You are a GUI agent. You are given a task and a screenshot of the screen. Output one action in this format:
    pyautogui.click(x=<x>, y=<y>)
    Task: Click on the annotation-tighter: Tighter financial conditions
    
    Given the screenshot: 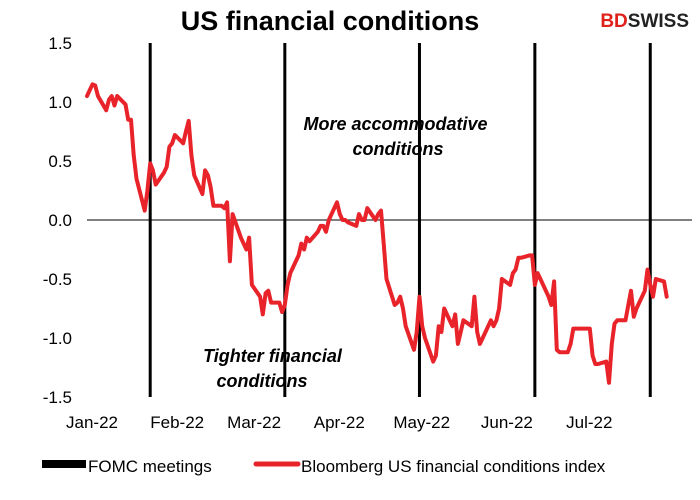 What is the action you would take?
    pyautogui.click(x=275, y=368)
    